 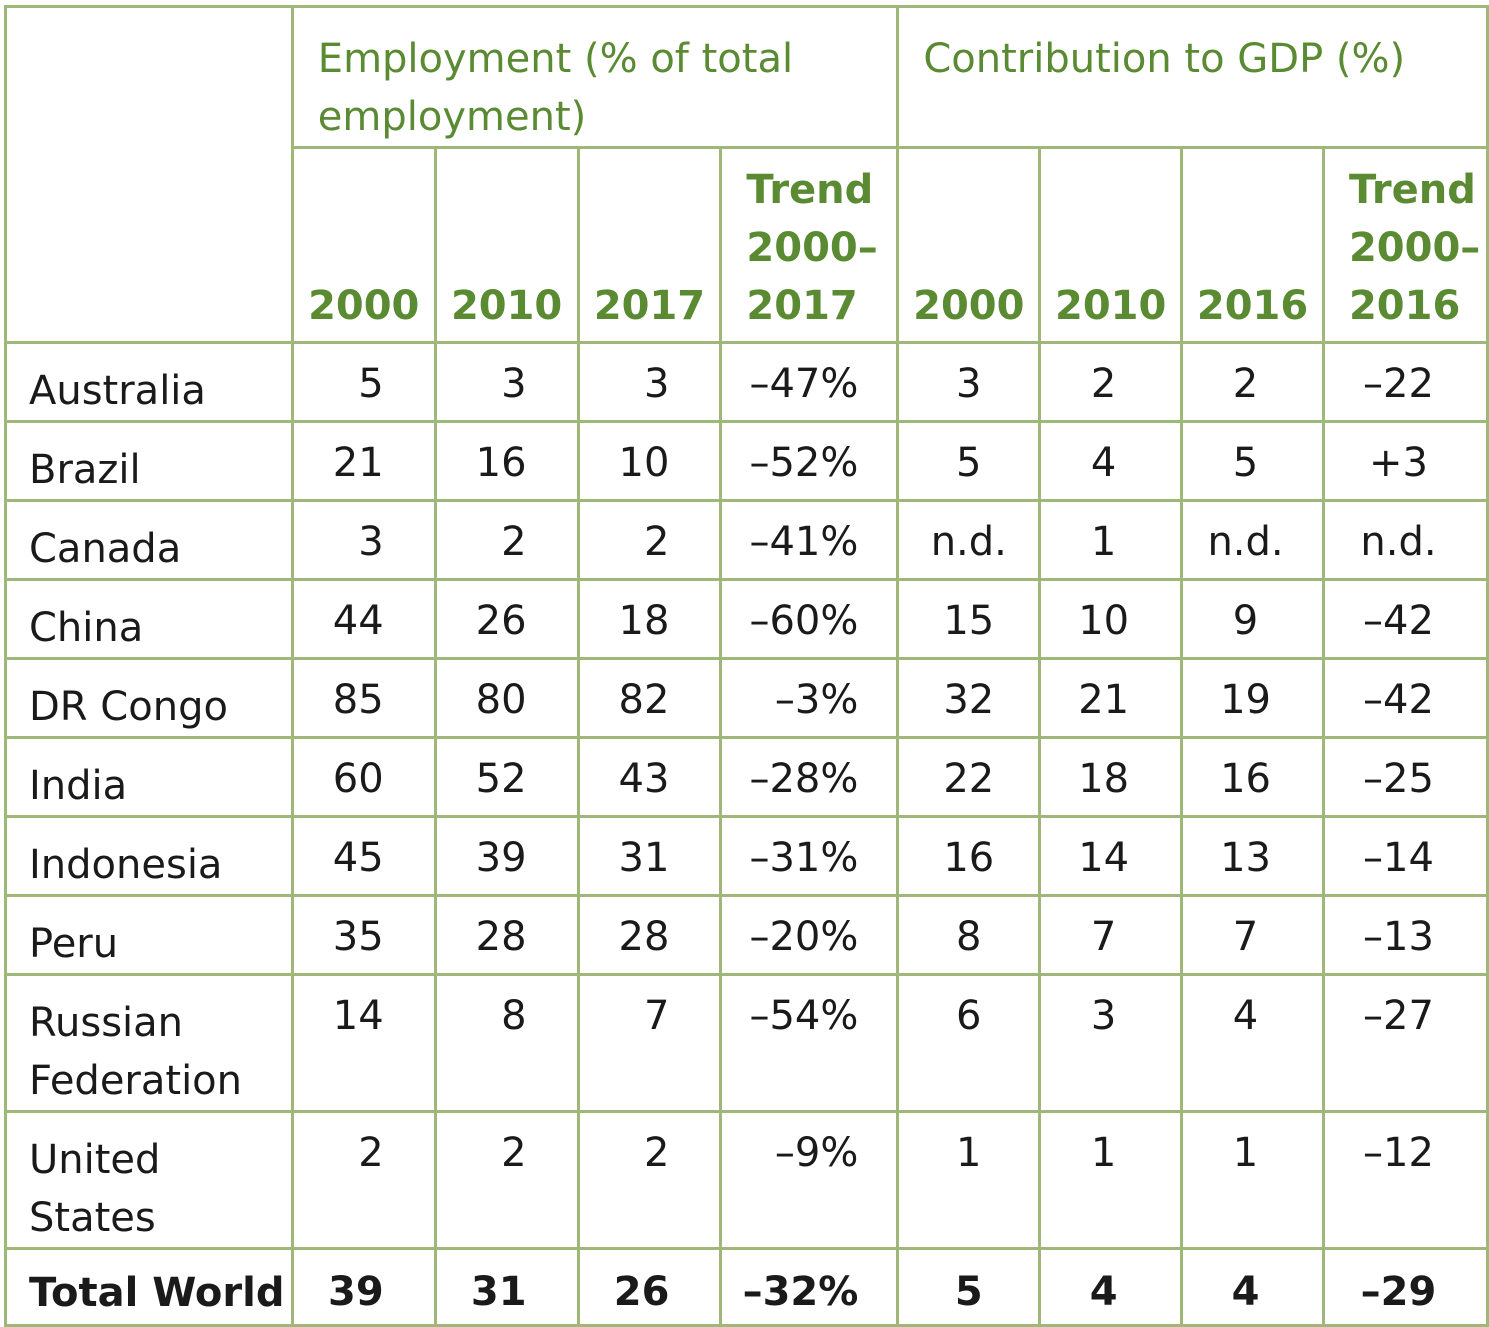 I want to click on value-cell-etrend: –54%, so click(x=809, y=1043).